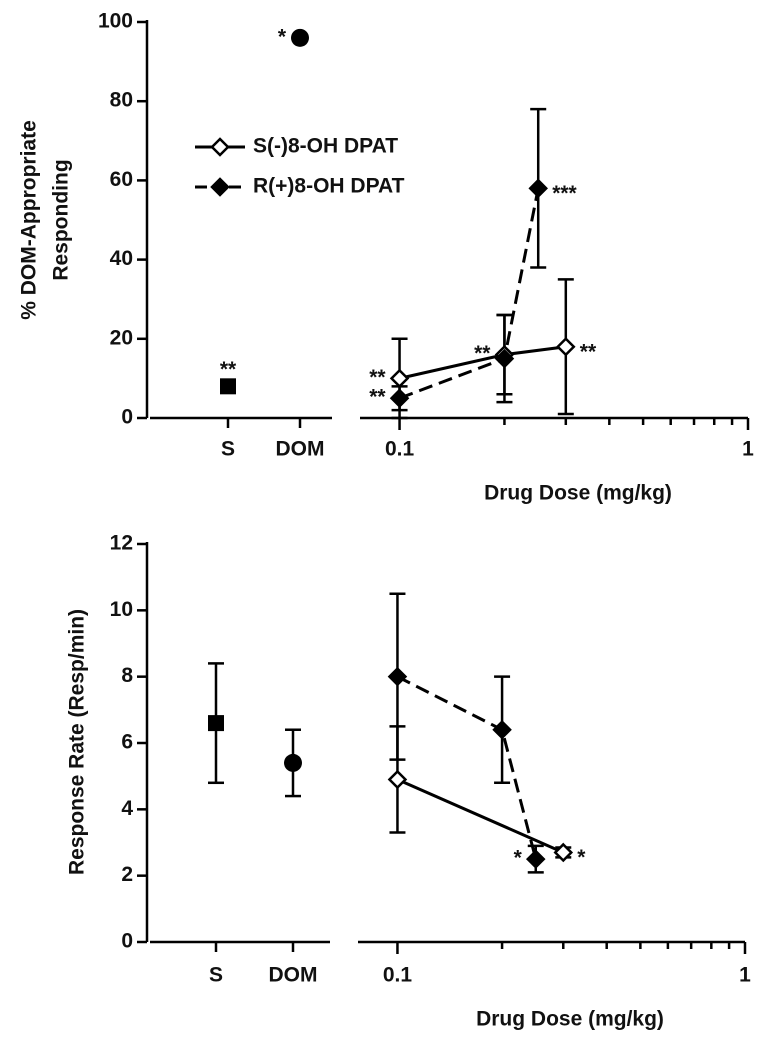  Describe the element at coordinates (115, 21) in the screenshot. I see `y-tick-label: 100` at that location.